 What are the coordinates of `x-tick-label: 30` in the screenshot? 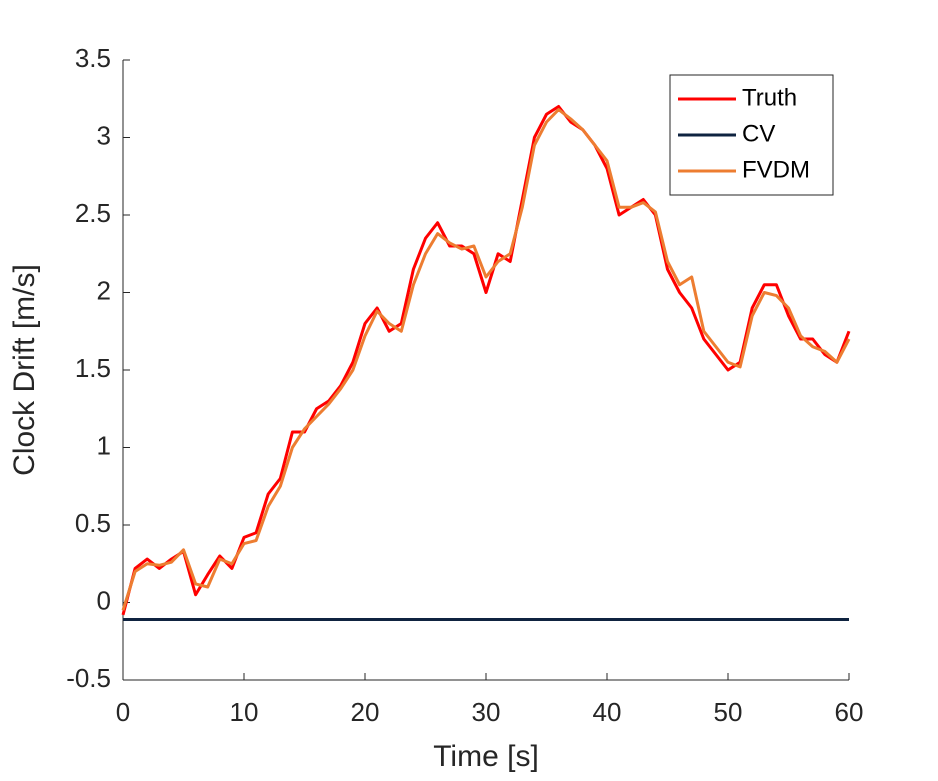 It's located at (486, 712).